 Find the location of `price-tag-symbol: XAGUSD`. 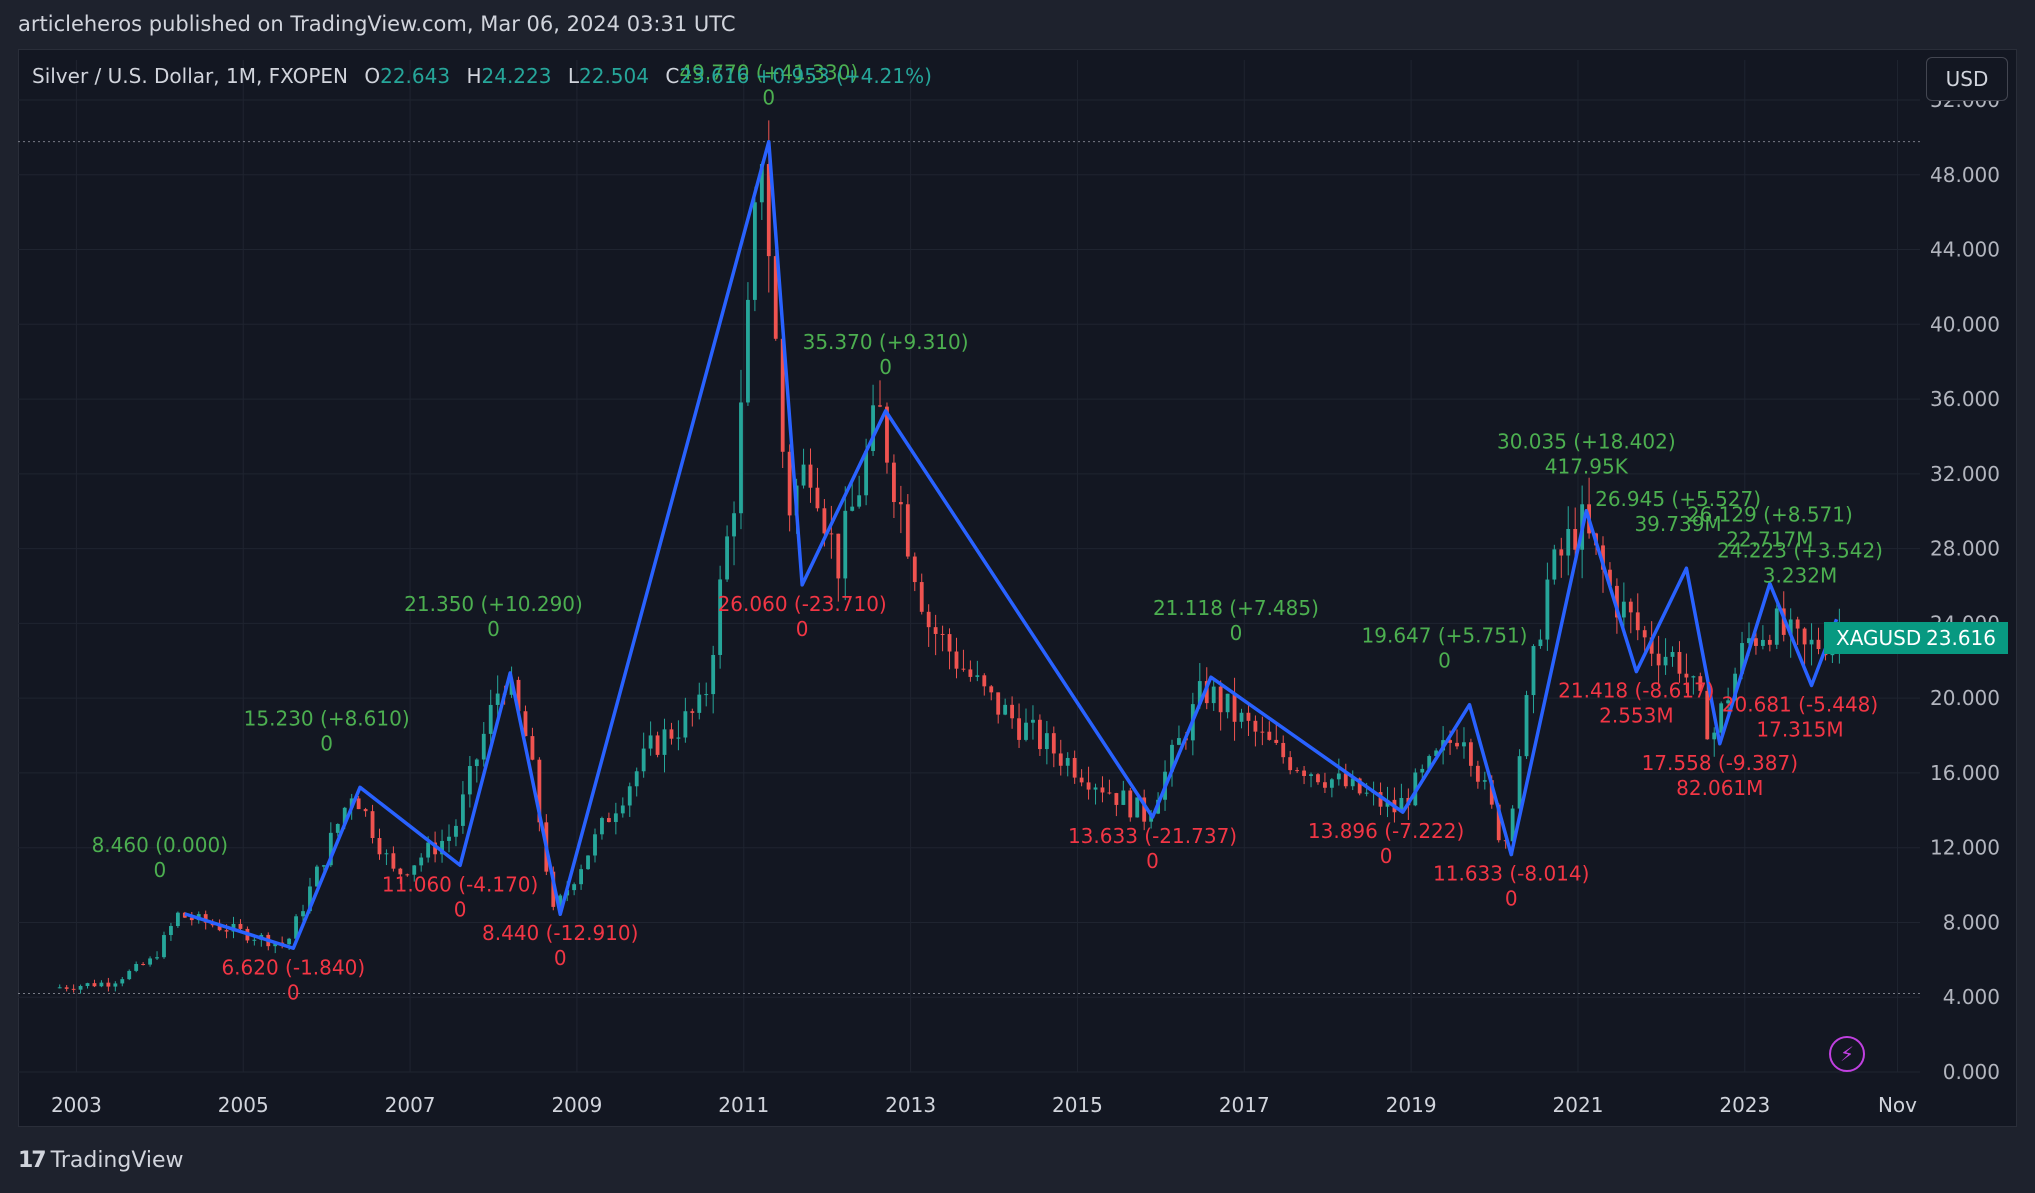

price-tag-symbol: XAGUSD is located at coordinates (1879, 638).